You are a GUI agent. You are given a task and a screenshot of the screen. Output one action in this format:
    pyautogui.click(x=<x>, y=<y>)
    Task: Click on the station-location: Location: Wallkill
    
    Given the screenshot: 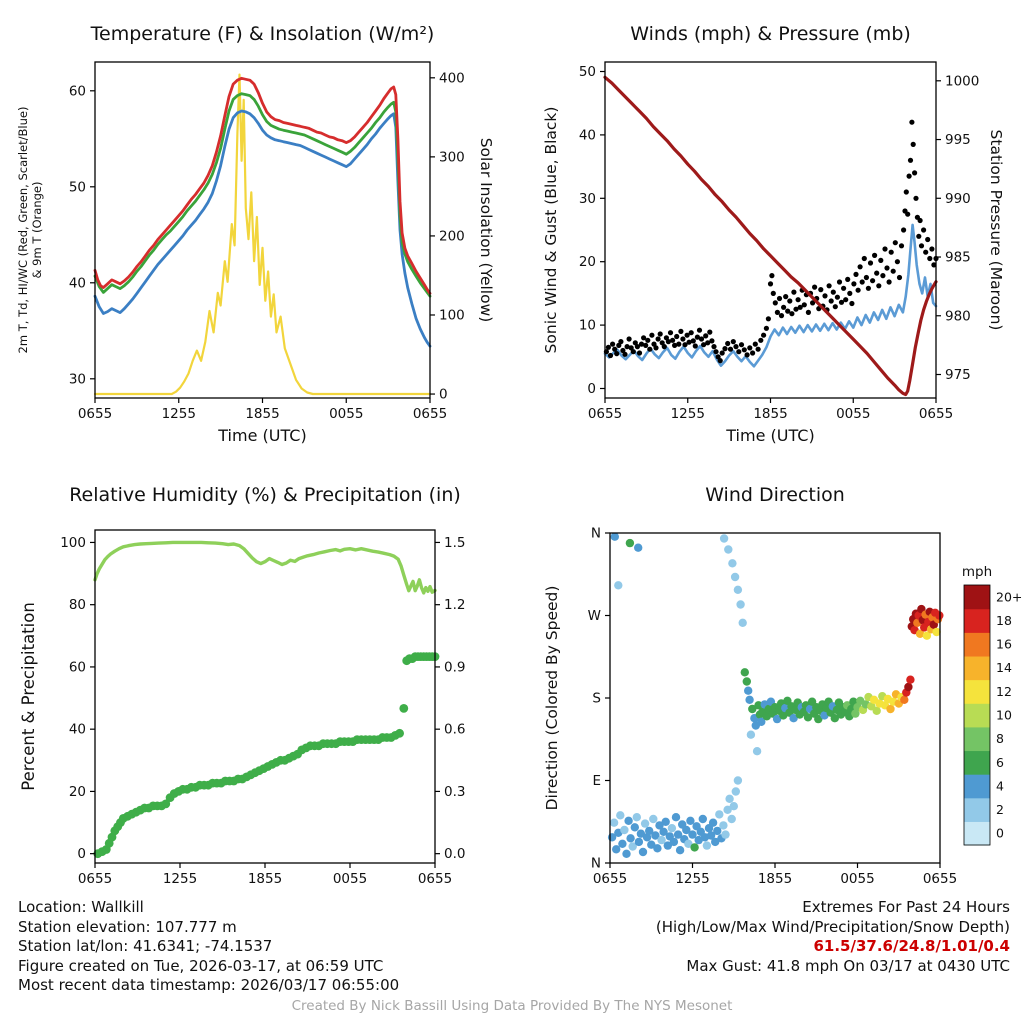 What is the action you would take?
    pyautogui.click(x=81, y=907)
    